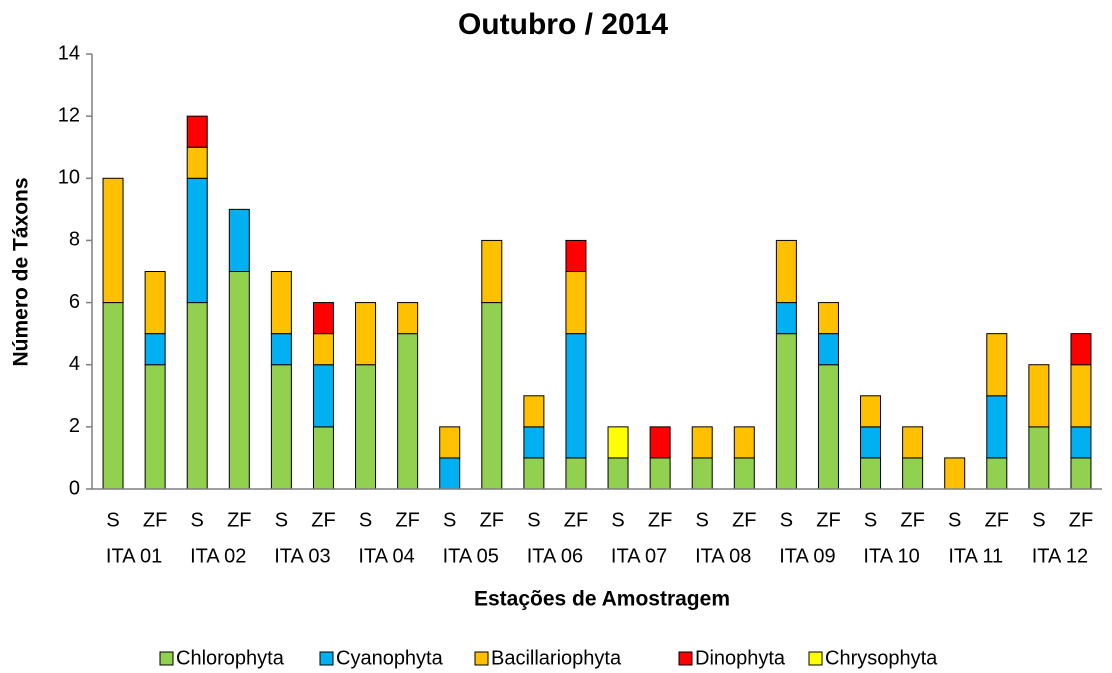 Image resolution: width=1112 pixels, height=673 pixels. I want to click on group-label: ITA 05, so click(471, 556).